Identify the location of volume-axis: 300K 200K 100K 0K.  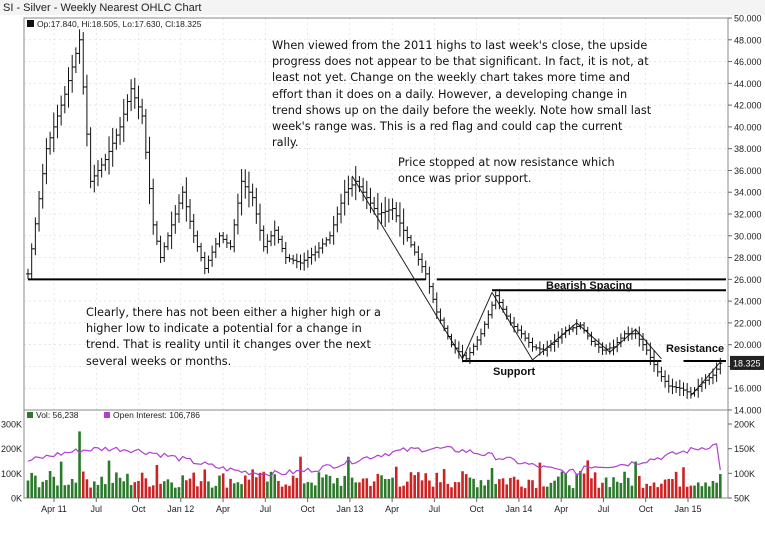
(11, 462).